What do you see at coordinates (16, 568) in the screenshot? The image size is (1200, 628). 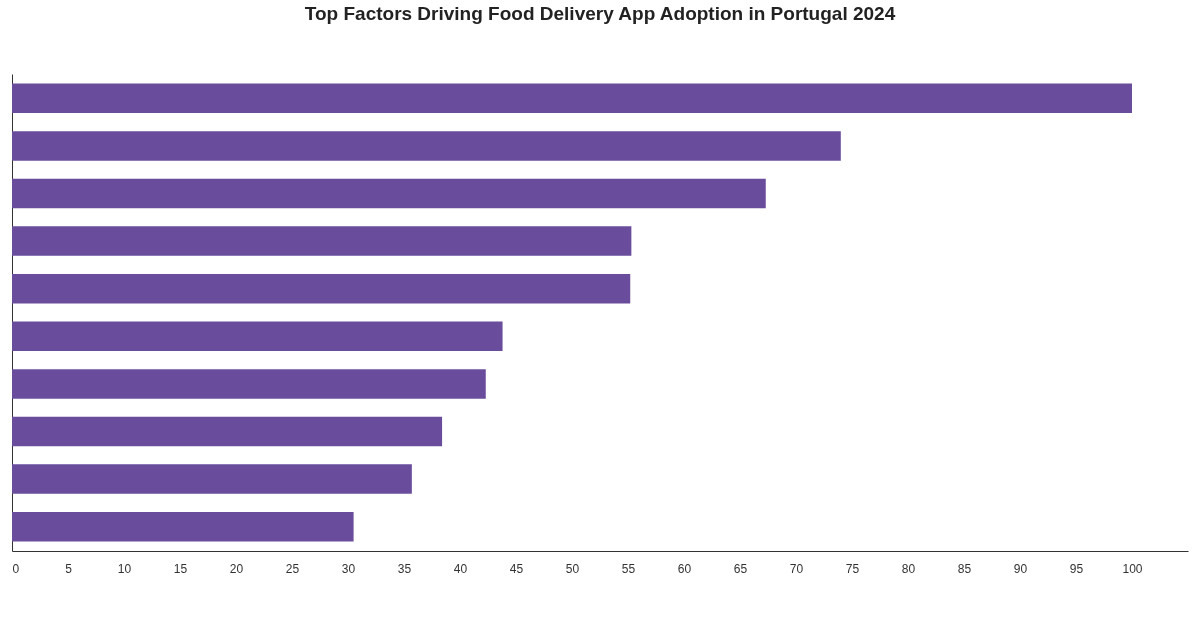 I see `x-tick-label: 0` at bounding box center [16, 568].